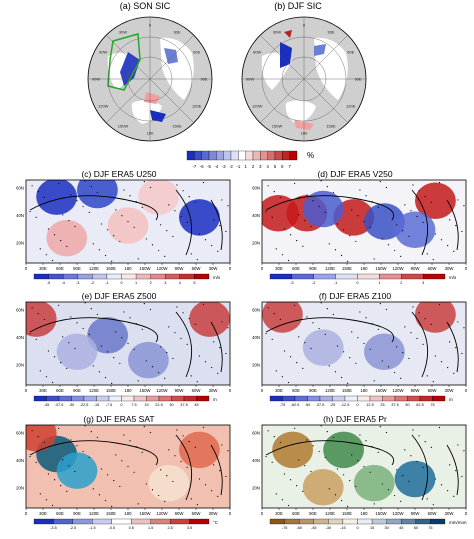 The image size is (474, 539). What do you see at coordinates (84, 405) in the screenshot?
I see `colorbar-tick-label: -22.5` at bounding box center [84, 405].